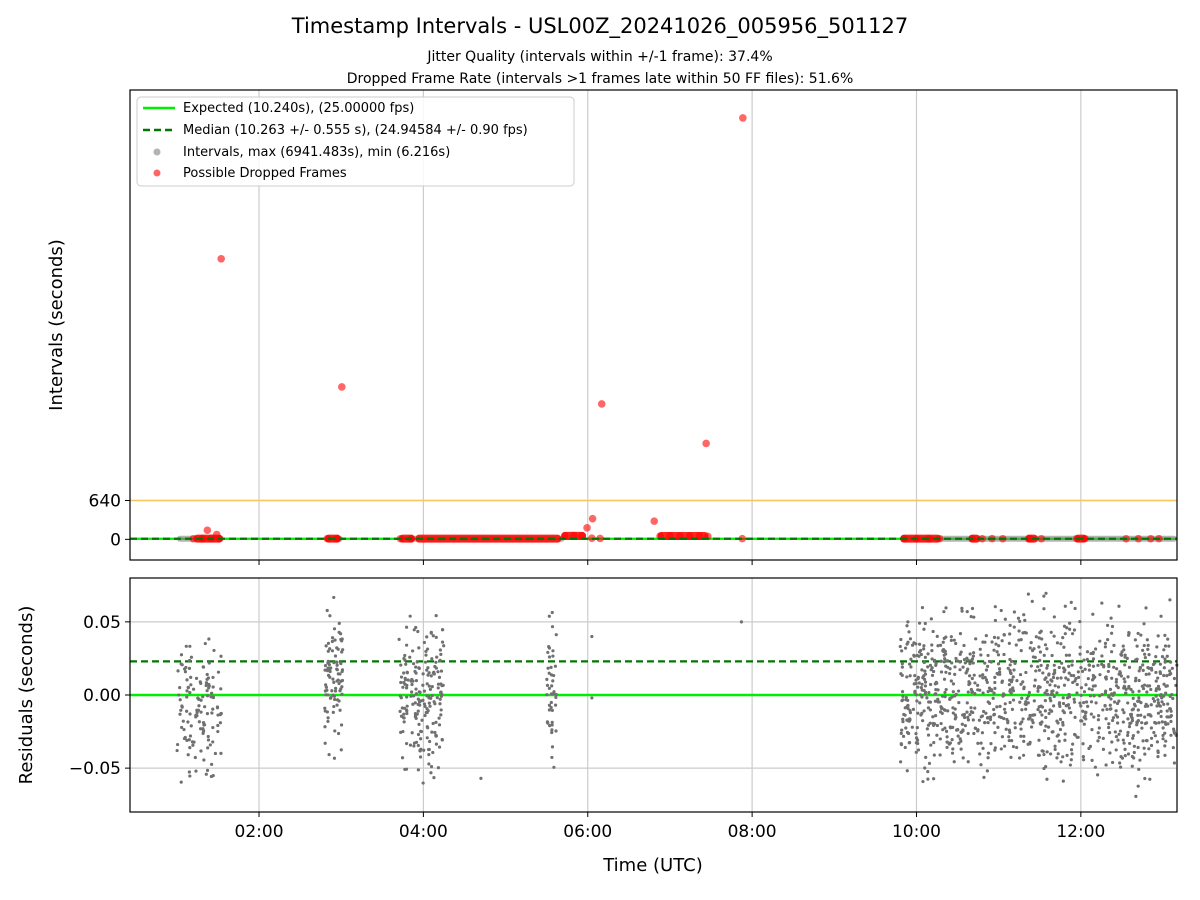 The image size is (1200, 900). Describe the element at coordinates (316, 152) in the screenshot. I see `legend-intervals-label: Intervals, max (6941.483s), min (6.216s)` at that location.